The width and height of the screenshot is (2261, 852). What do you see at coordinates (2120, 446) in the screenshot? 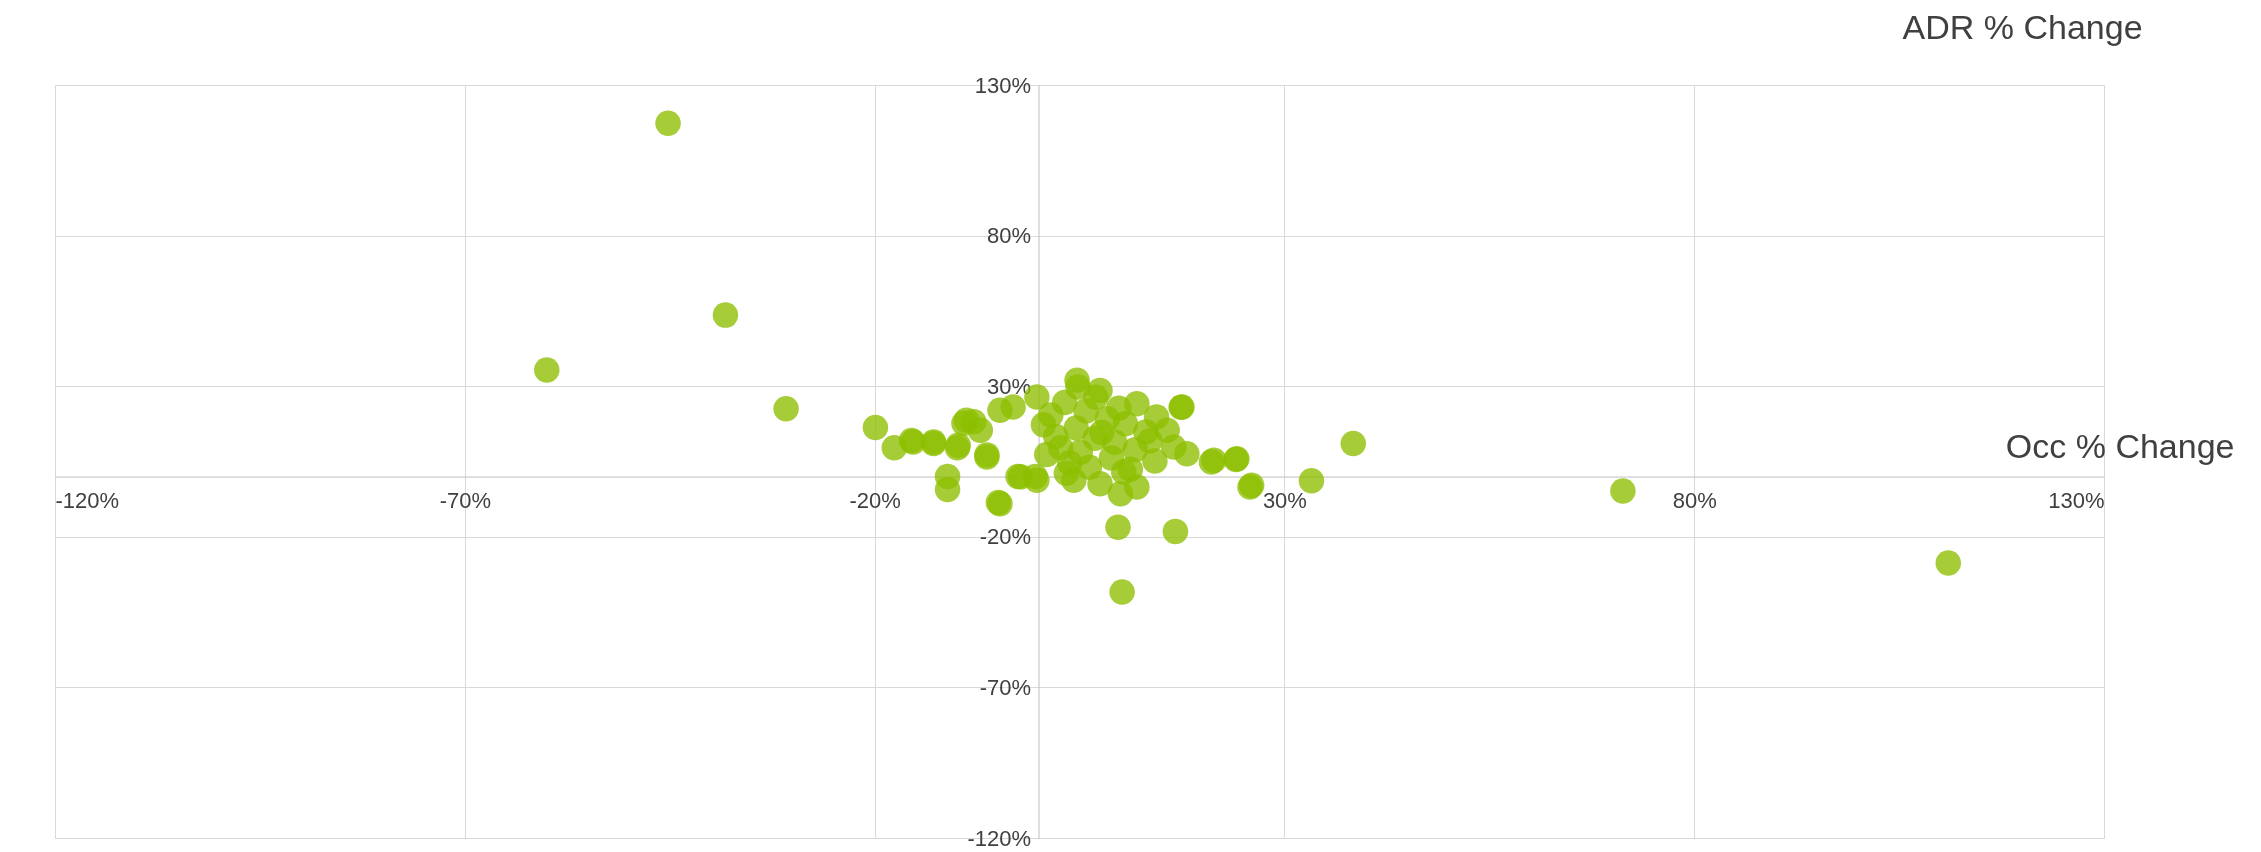
I see `x-axis-title: Occ % Change` at bounding box center [2120, 446].